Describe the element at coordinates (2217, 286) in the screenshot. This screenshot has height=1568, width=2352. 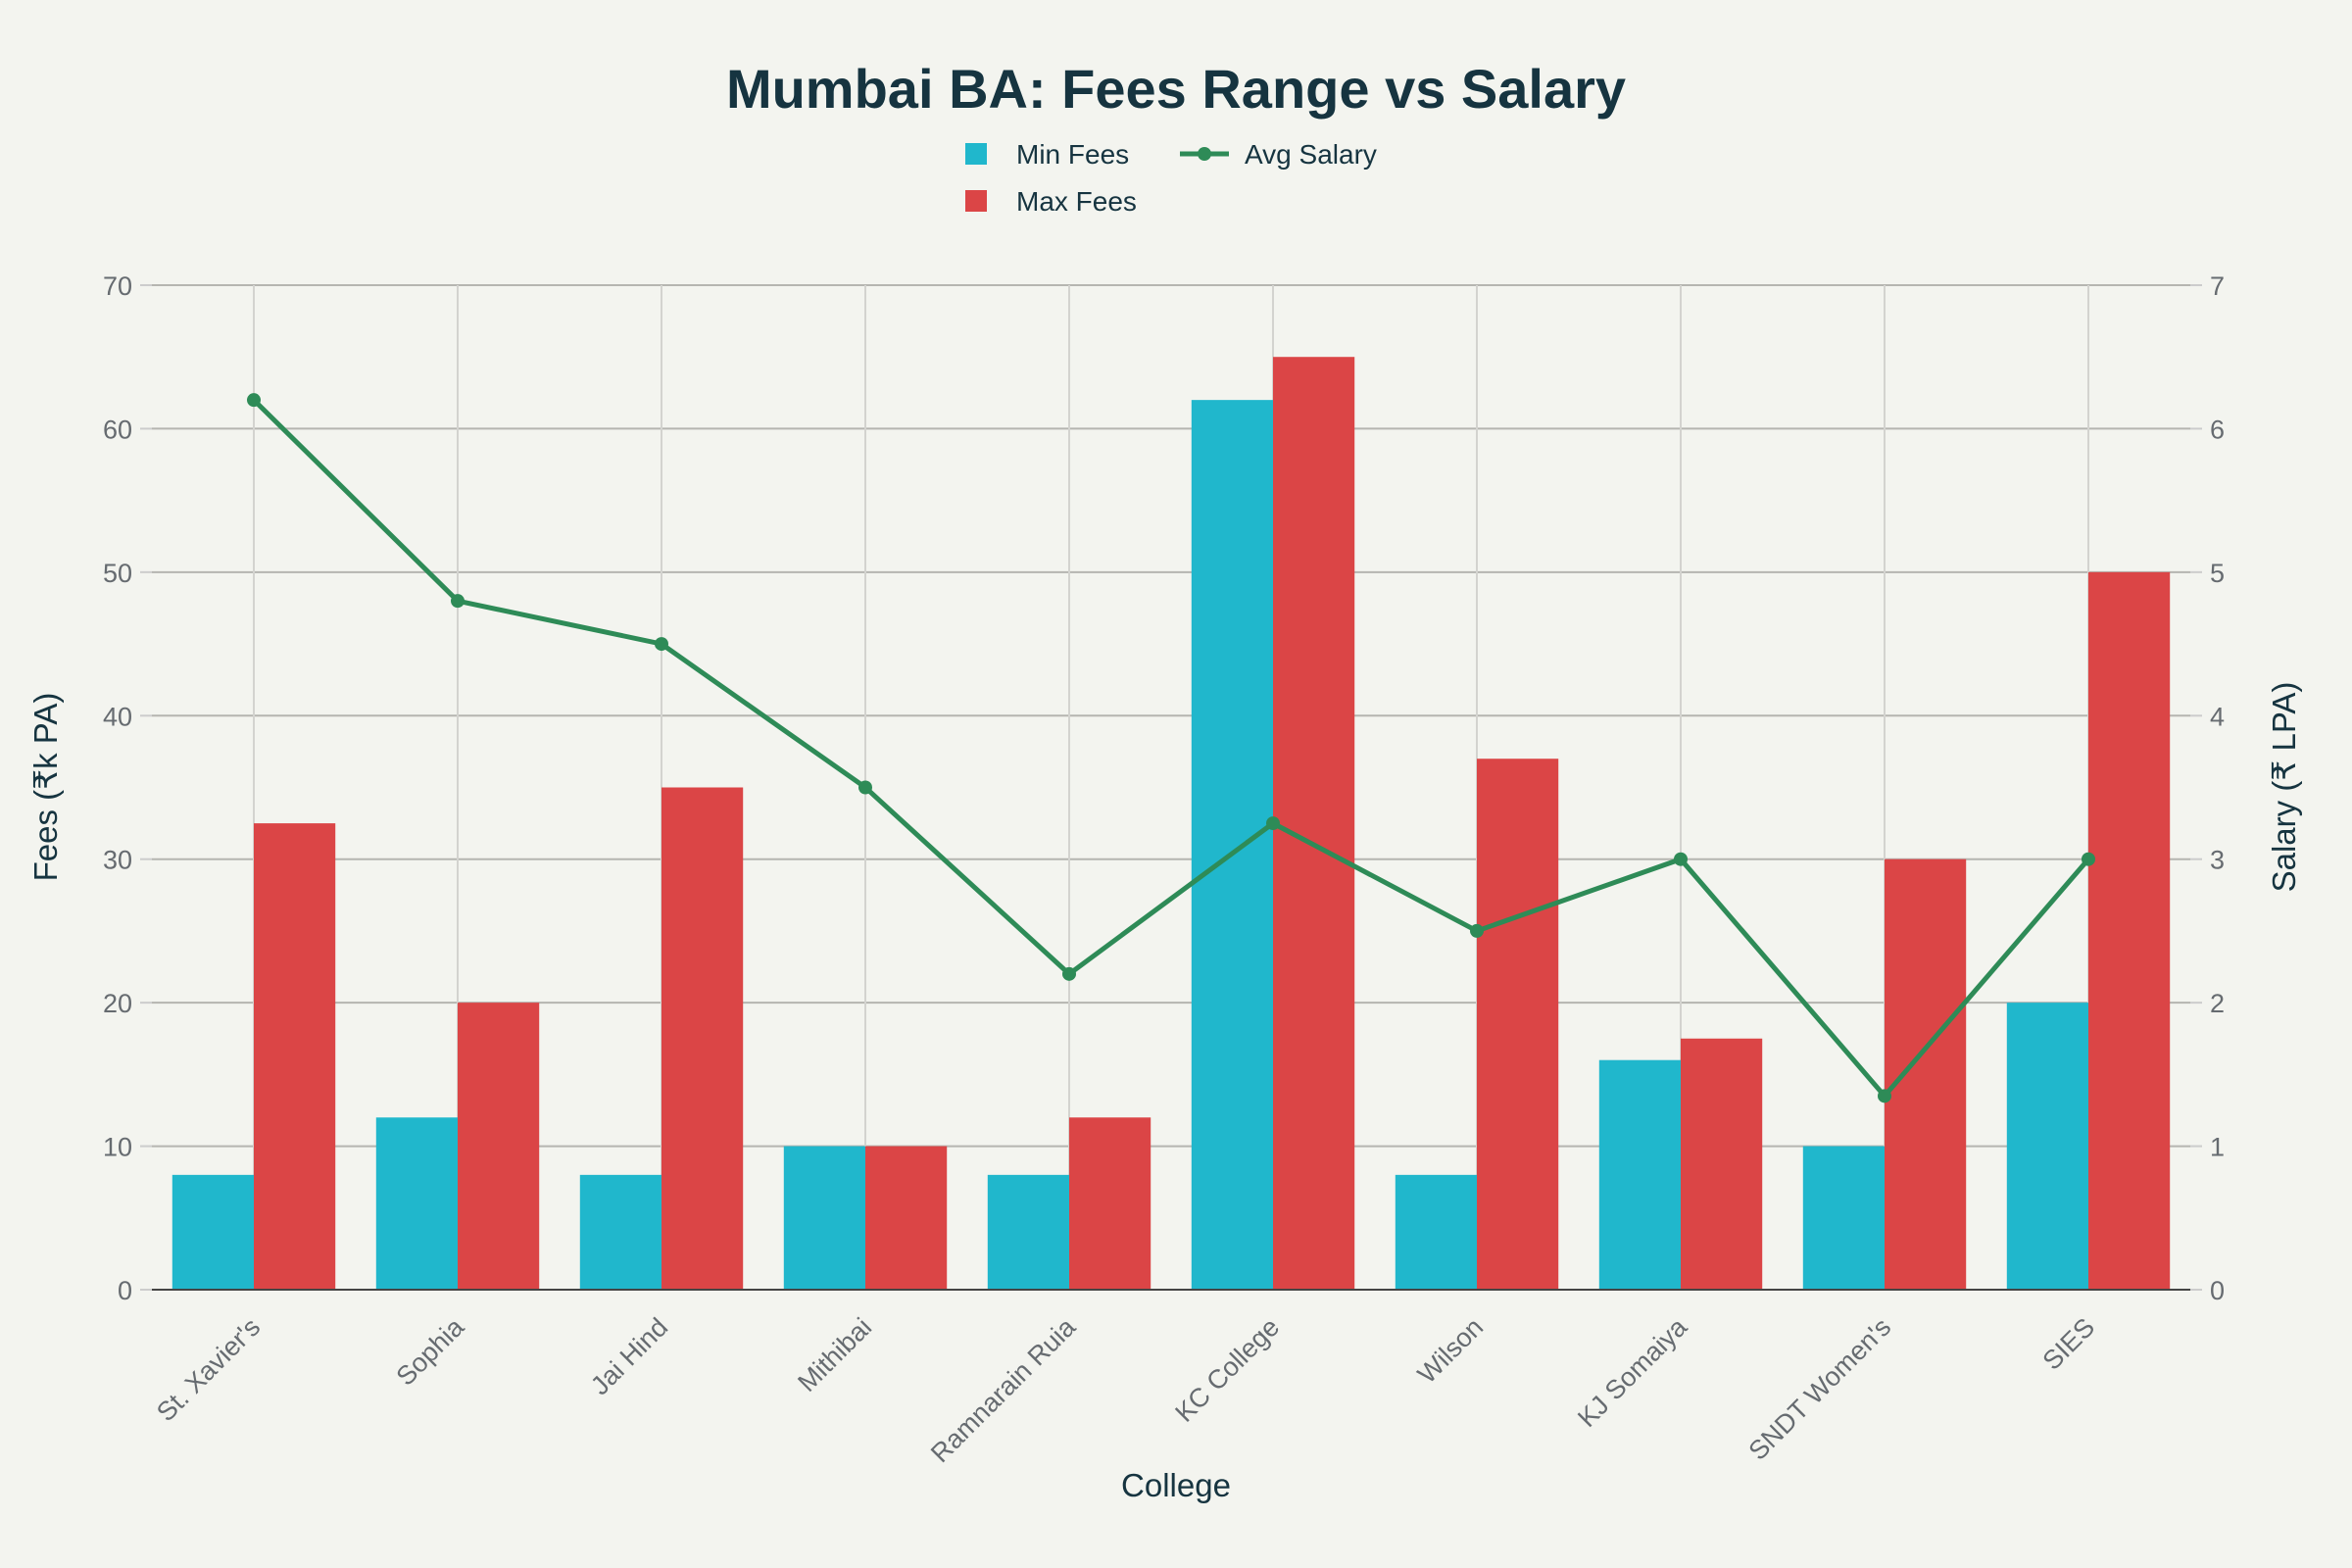
I see `y2-tick-label: 7` at that location.